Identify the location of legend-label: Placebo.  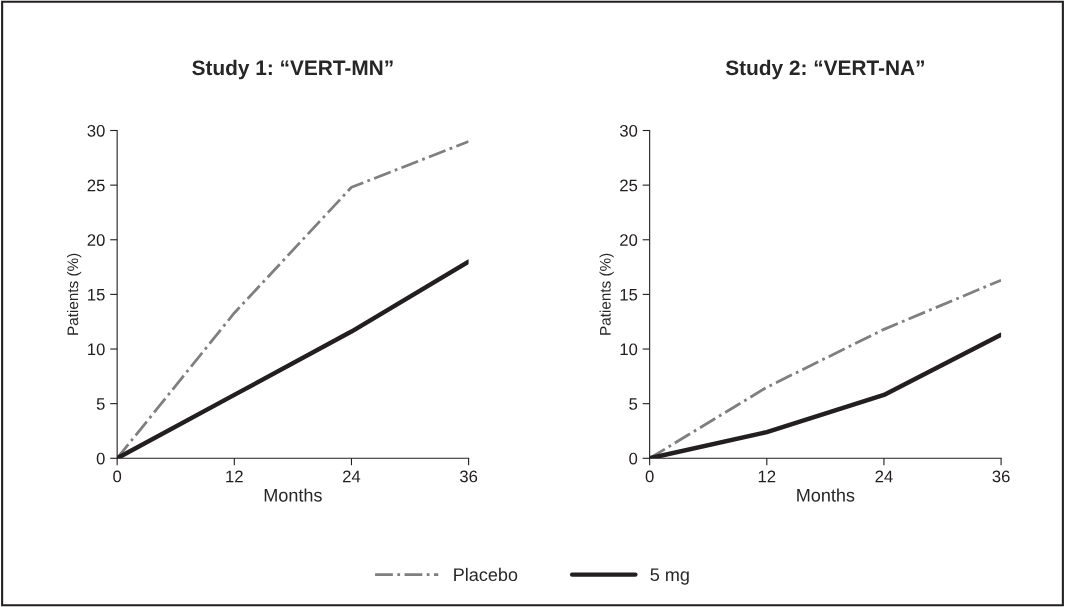
(486, 574).